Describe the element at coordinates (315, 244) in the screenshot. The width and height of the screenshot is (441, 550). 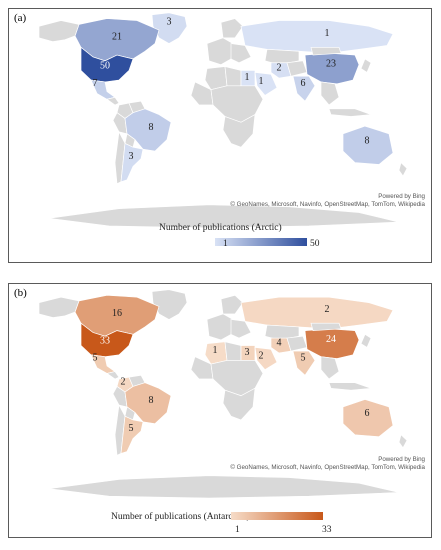
I see `legend-max-label: 50` at that location.